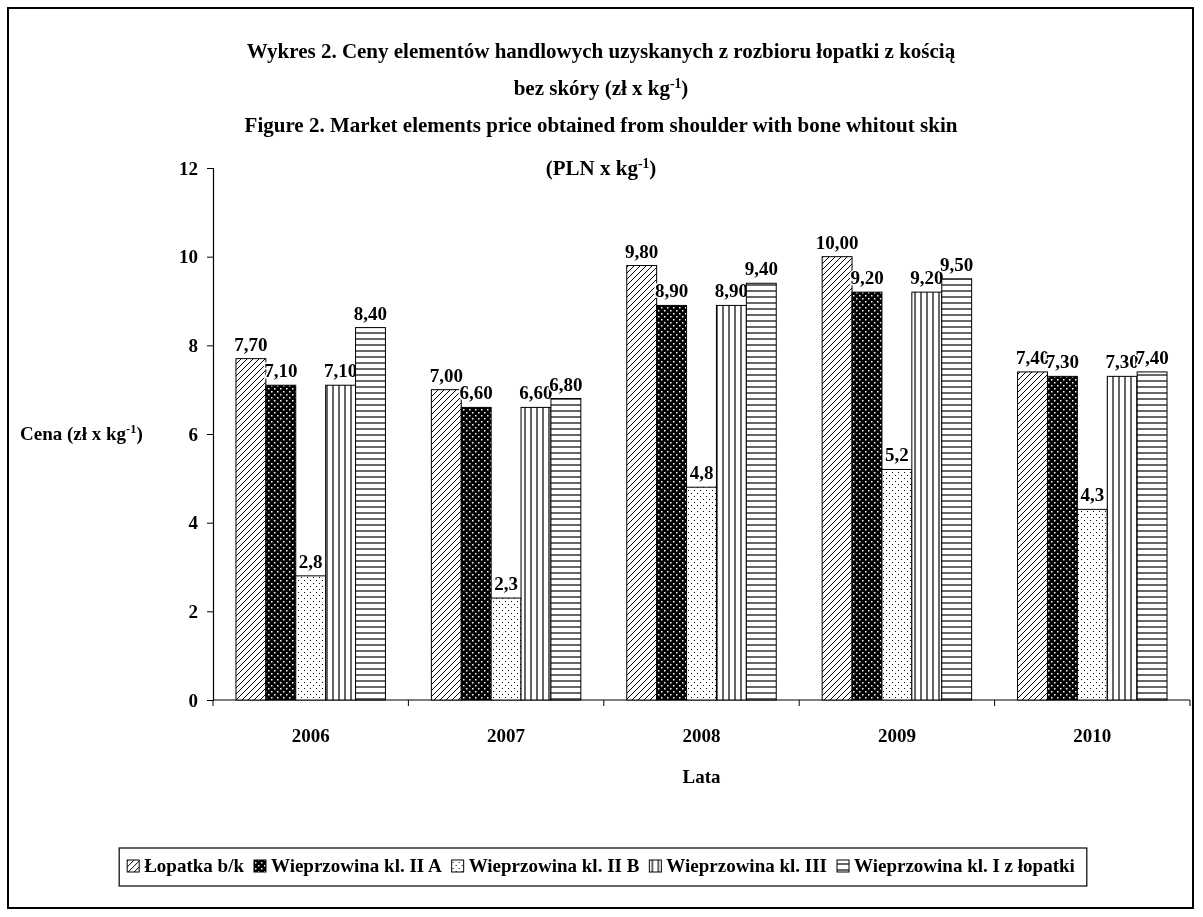  What do you see at coordinates (506, 584) in the screenshot?
I see `data-label: 2,3` at bounding box center [506, 584].